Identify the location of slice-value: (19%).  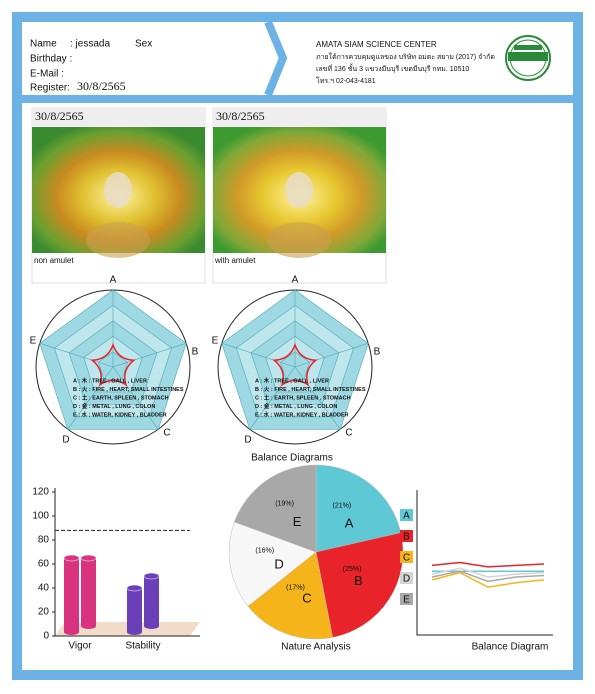
(284, 504).